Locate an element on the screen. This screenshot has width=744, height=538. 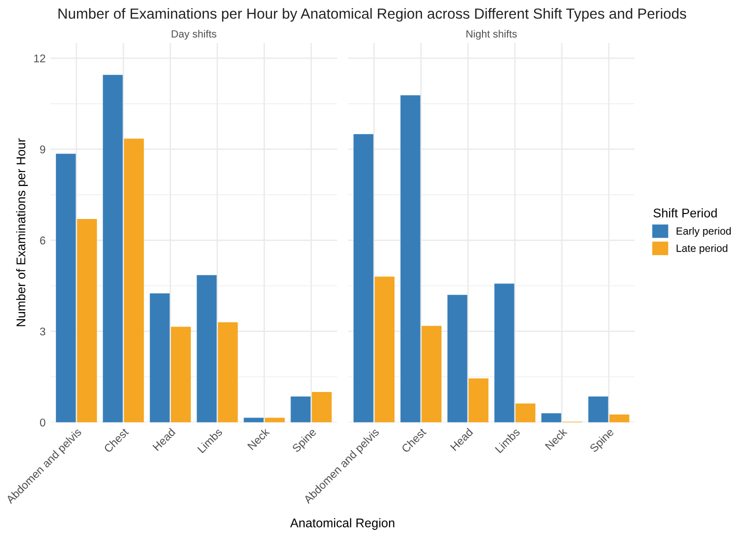
legend-label: Late period is located at coordinates (702, 249).